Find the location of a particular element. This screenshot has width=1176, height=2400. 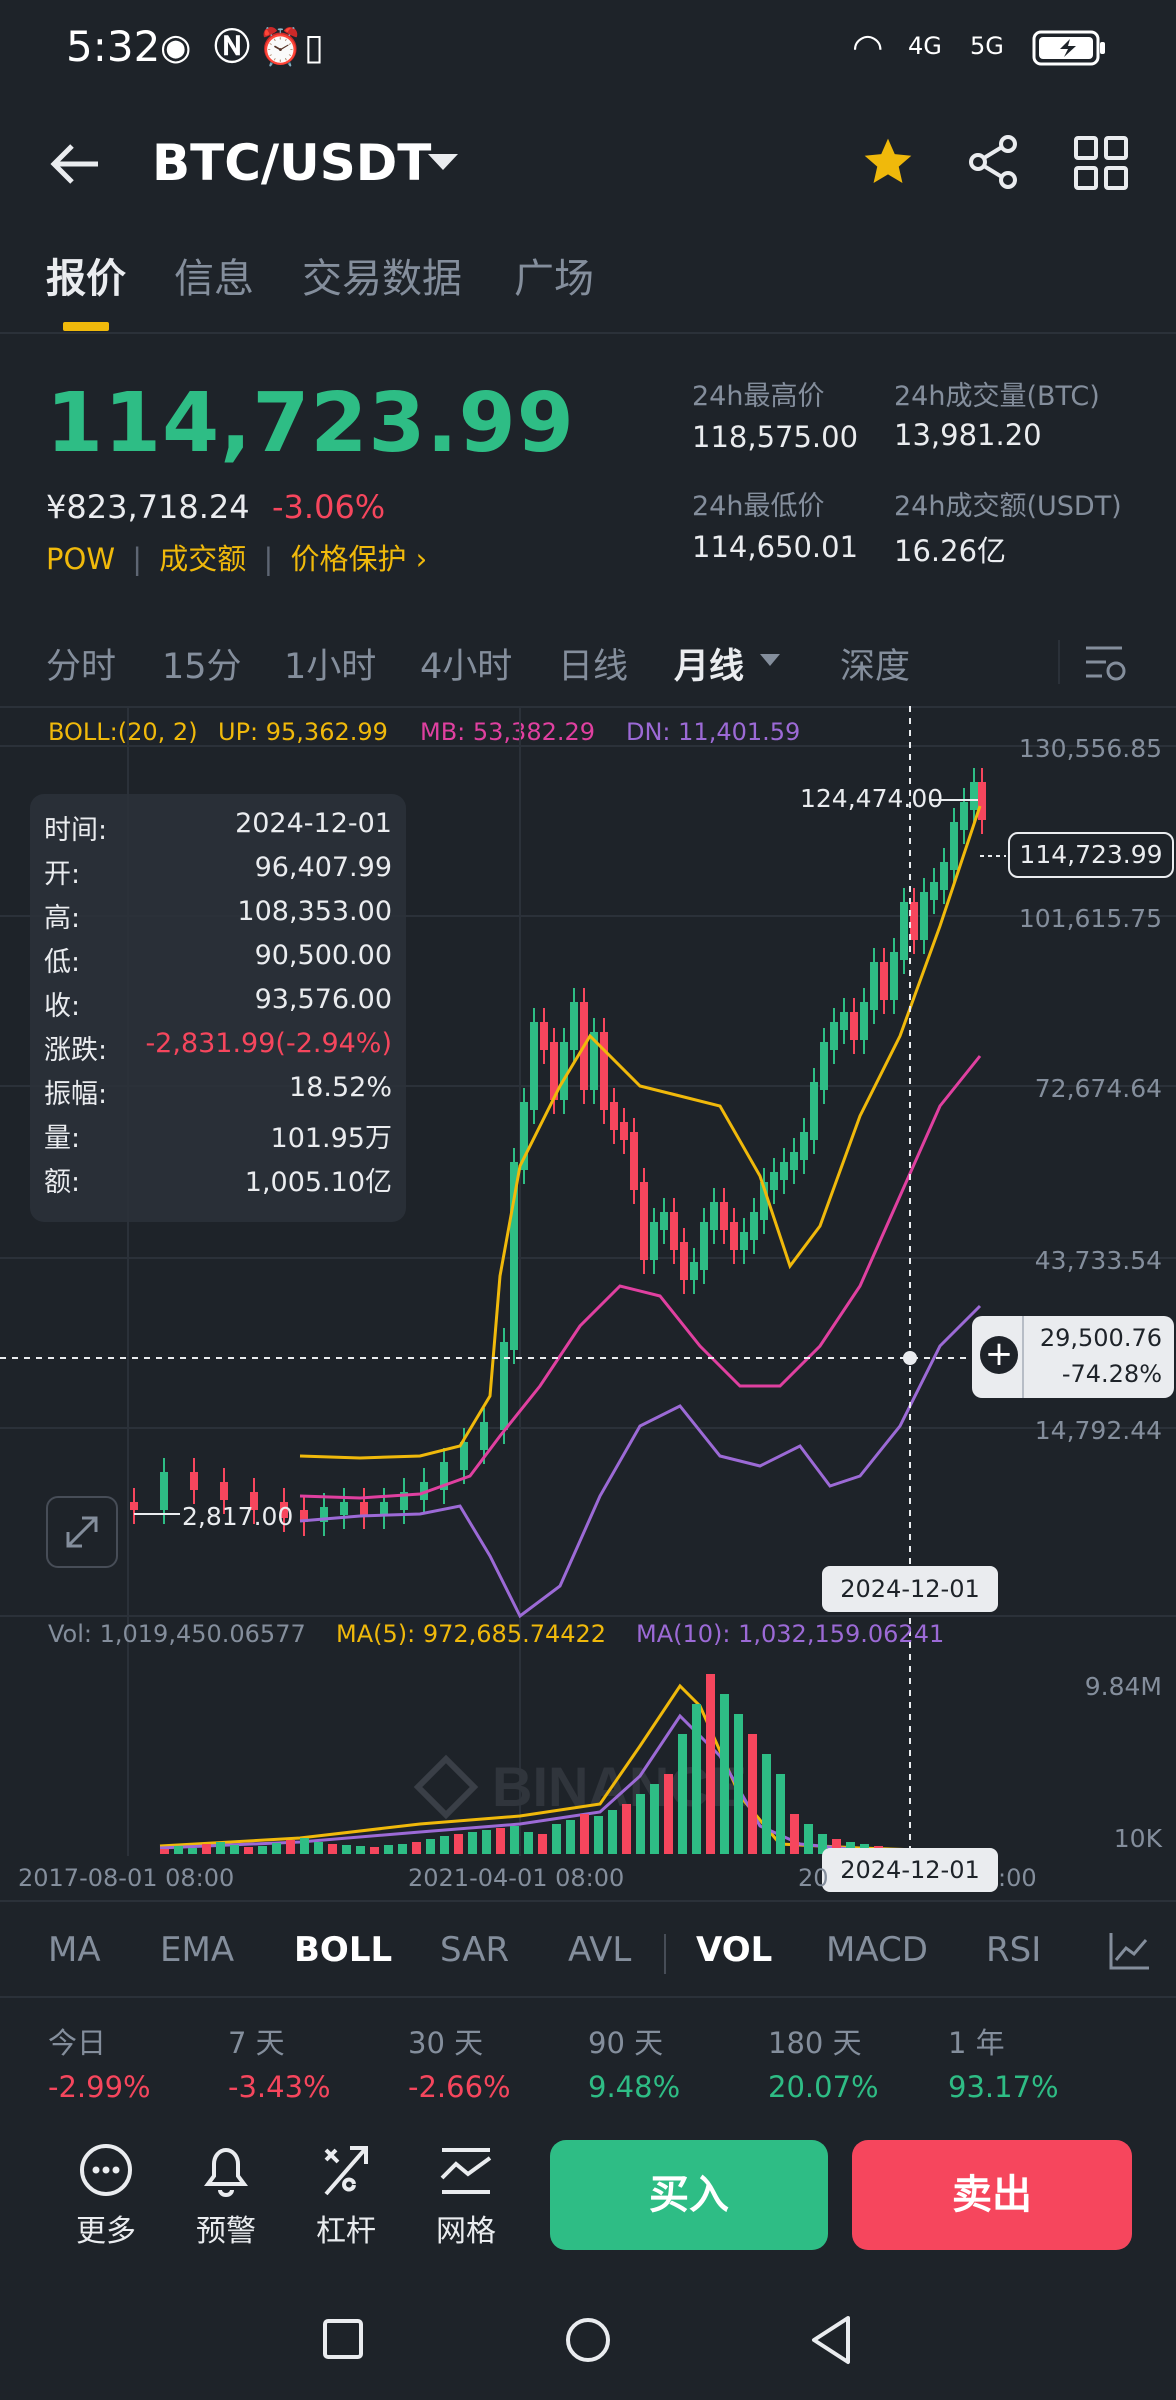

stat-vol-usdt: 16.26亿 is located at coordinates (950, 551).